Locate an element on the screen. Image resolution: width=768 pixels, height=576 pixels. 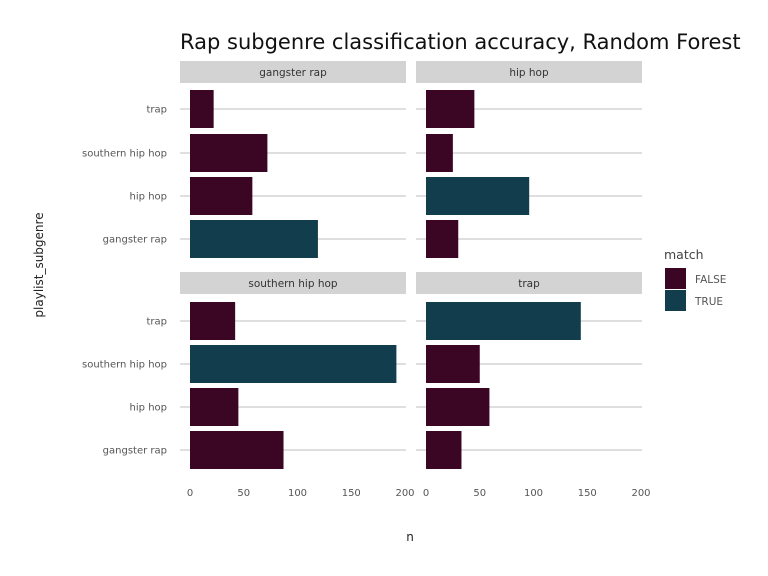
facet-label: southern hip hop is located at coordinates (293, 284).